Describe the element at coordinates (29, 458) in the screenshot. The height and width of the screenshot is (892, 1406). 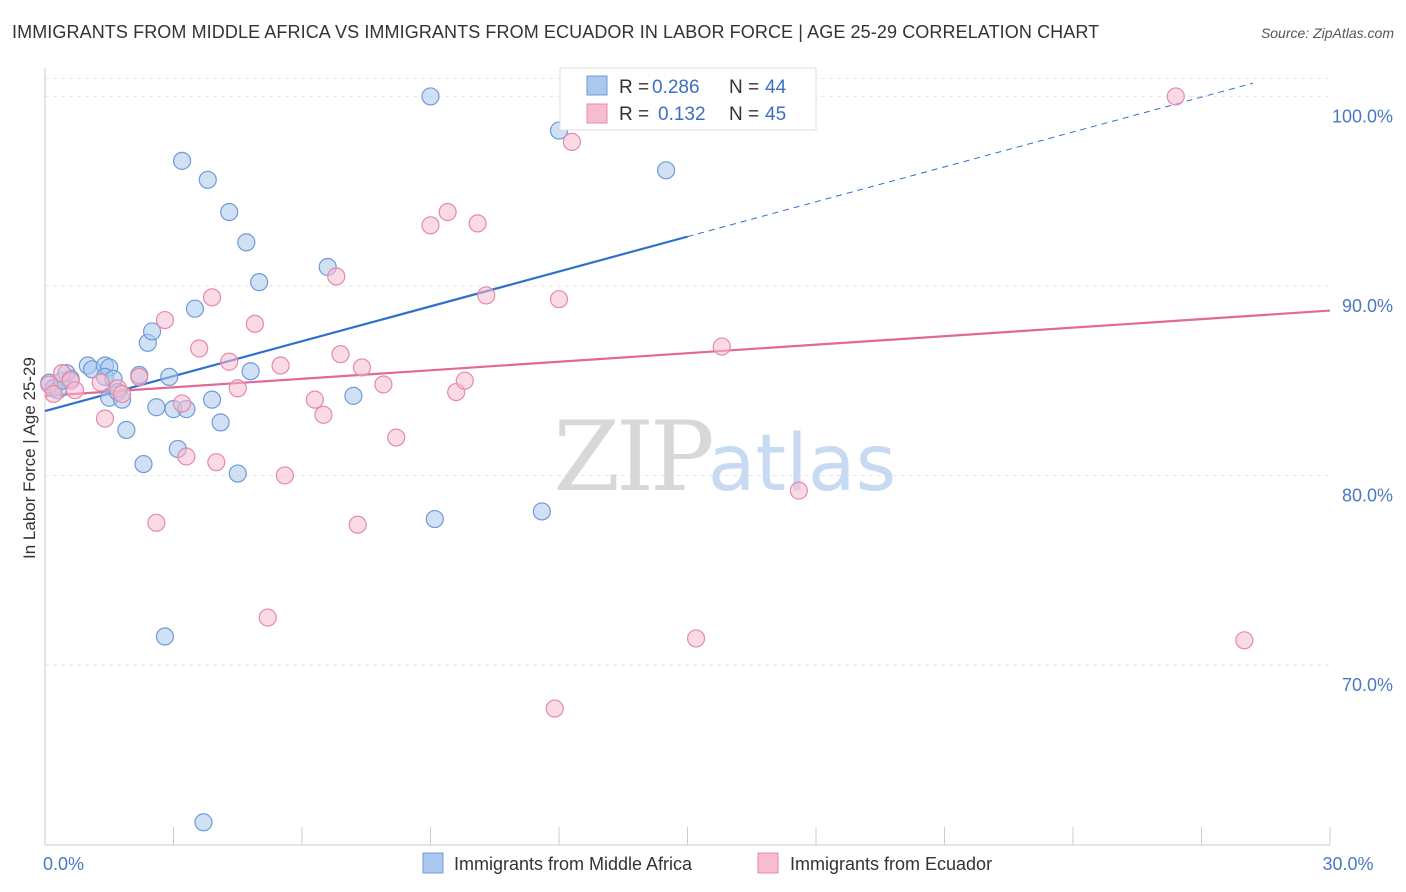
I see `y-axis-label: In Labor Force | Age 25-29` at that location.